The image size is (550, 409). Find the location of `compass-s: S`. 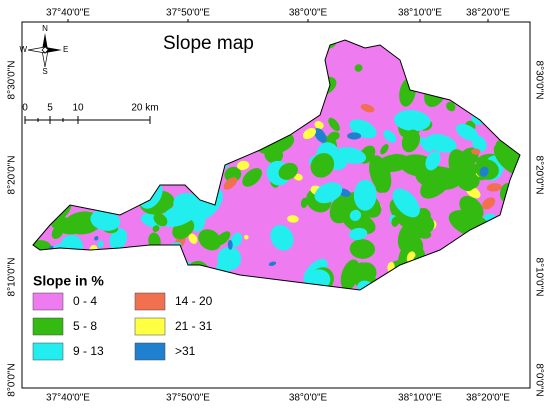

compass-s: S is located at coordinates (44, 71).